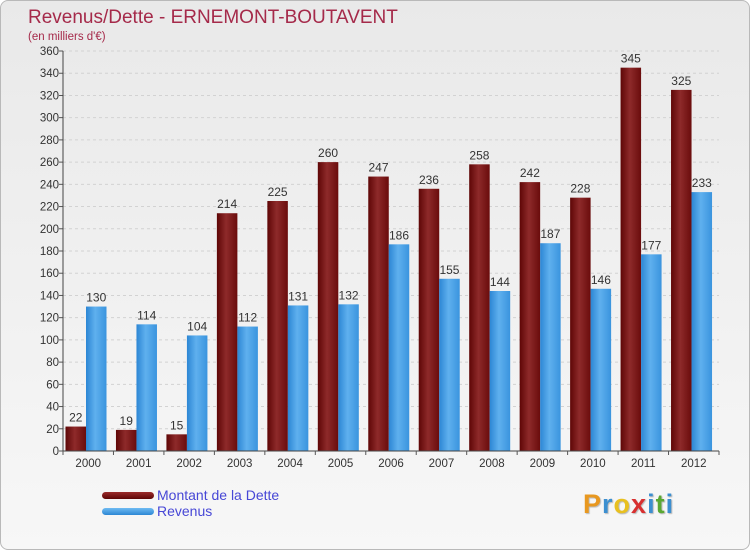 The height and width of the screenshot is (550, 750). I want to click on x-tick-label: 2012, so click(694, 464).